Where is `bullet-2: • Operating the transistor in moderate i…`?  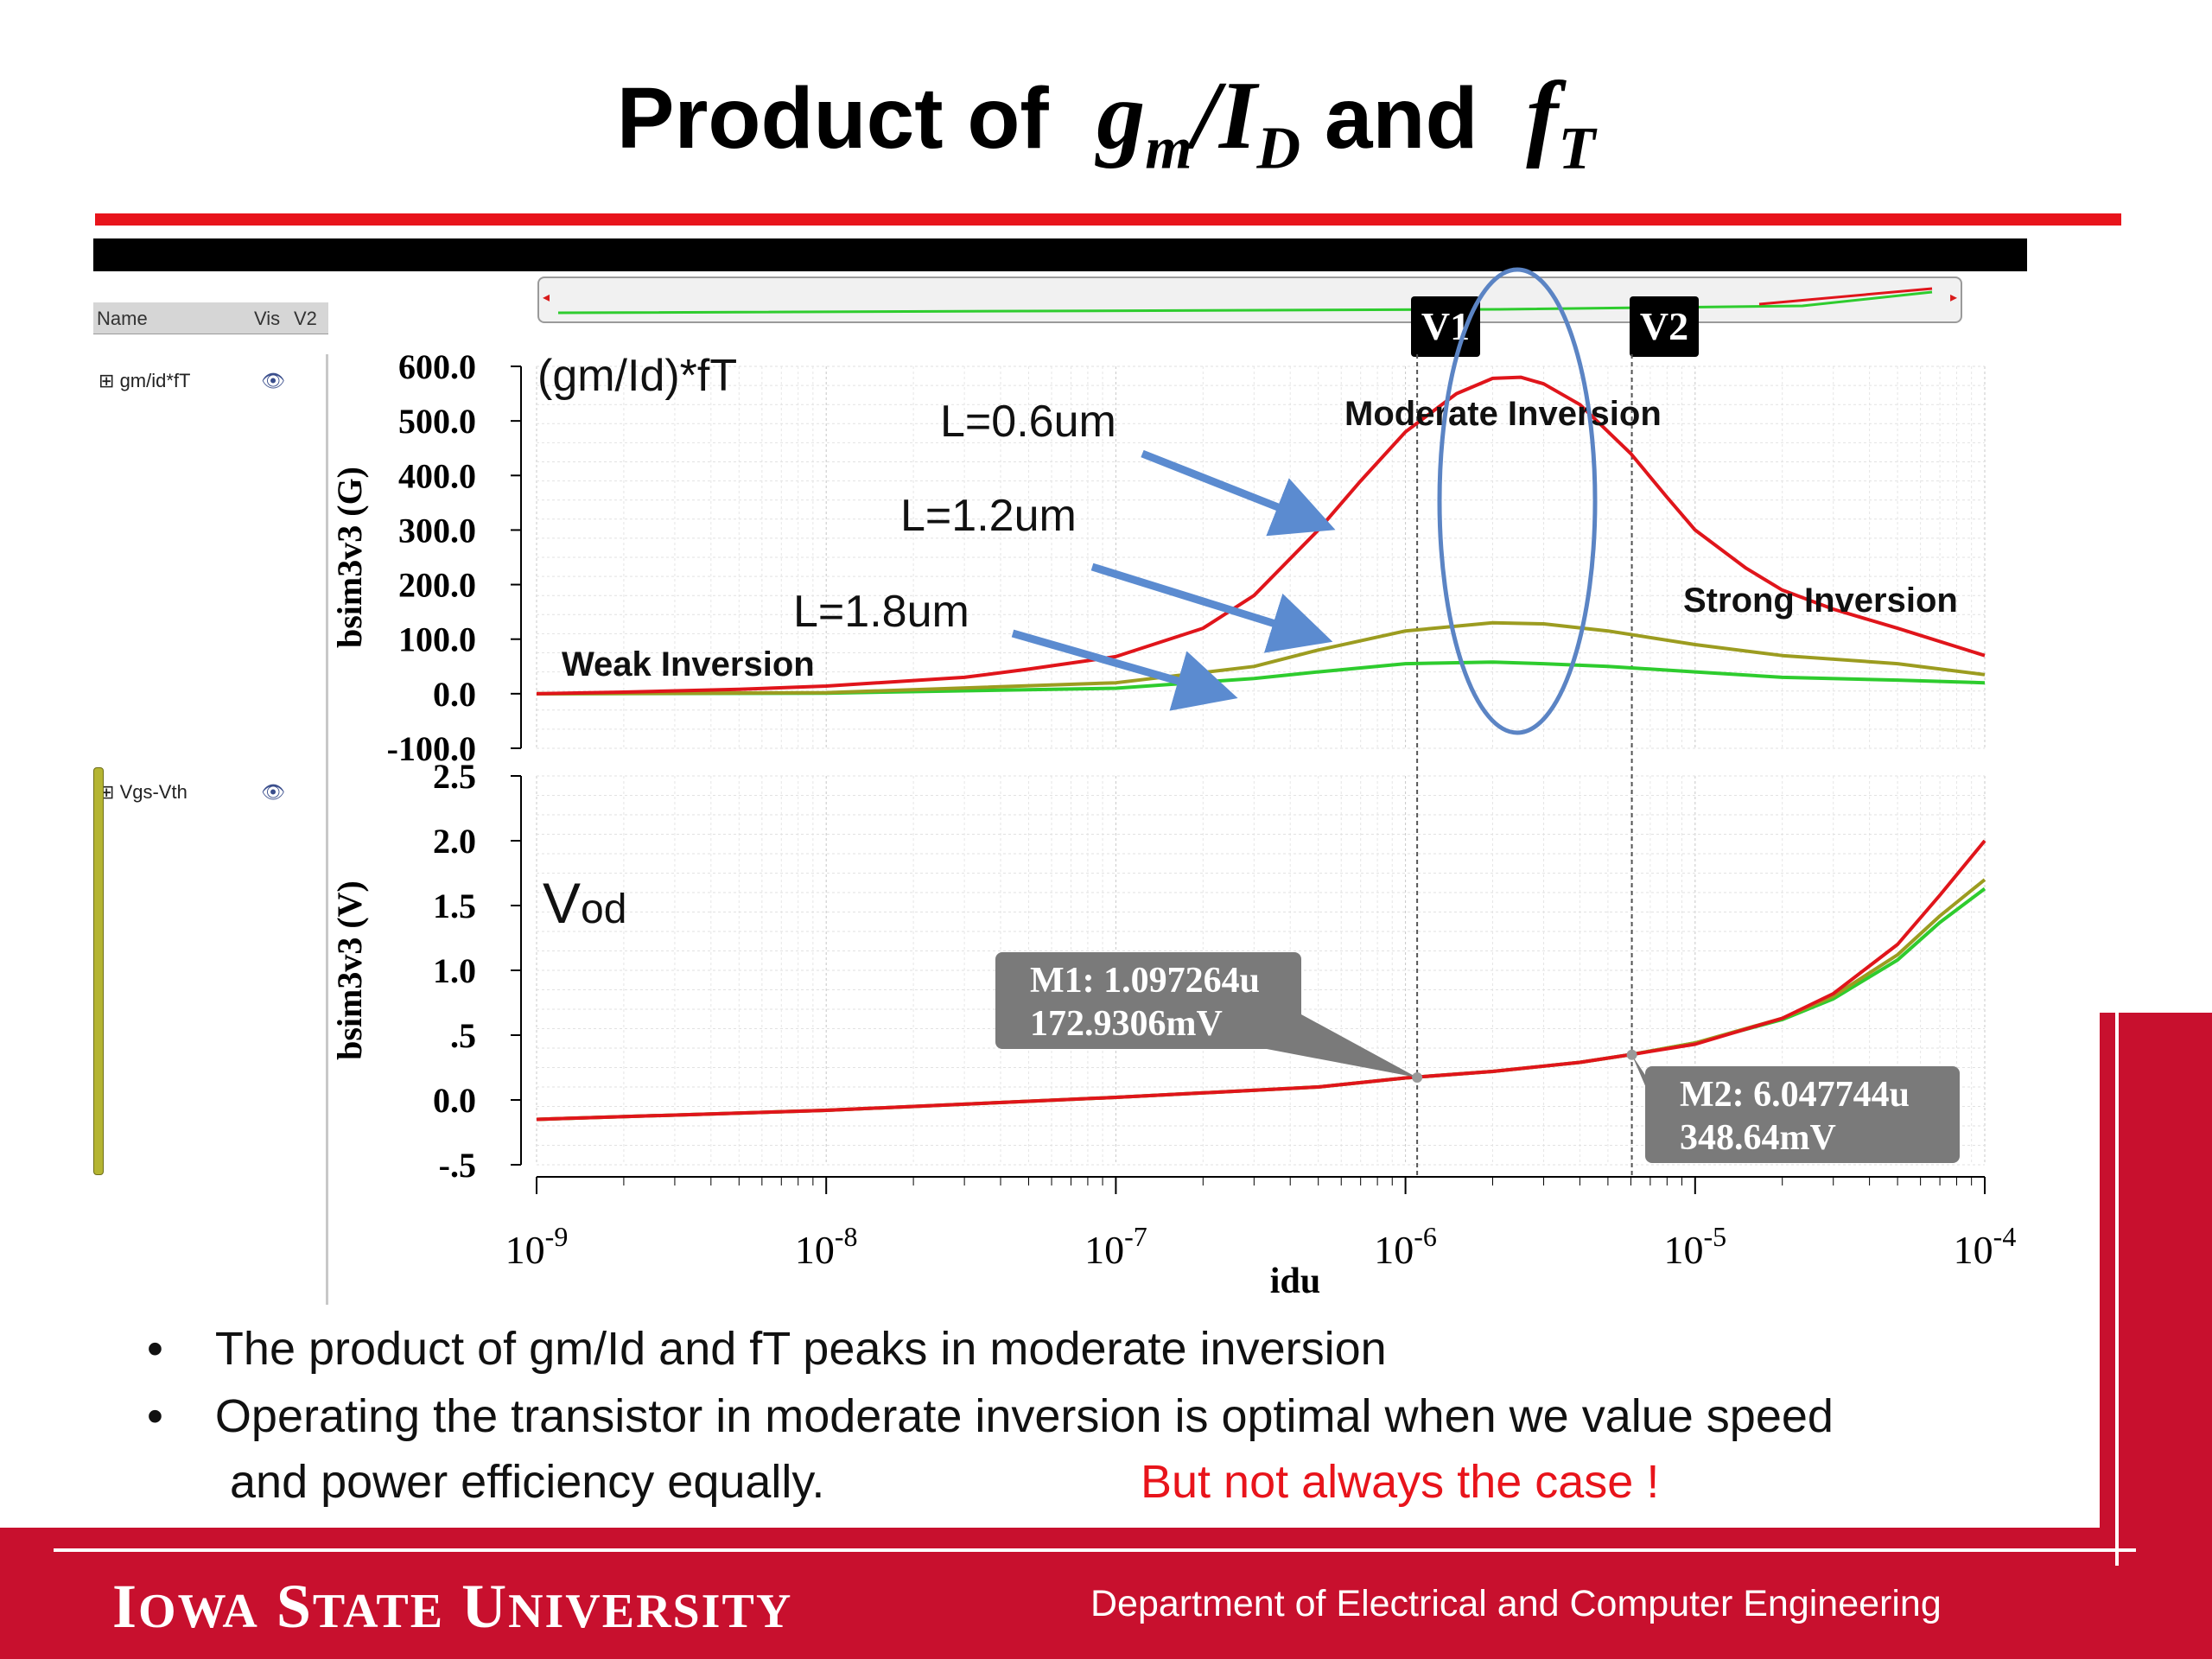
bullet-2: • Operating the transistor in moderate i… is located at coordinates (990, 1416).